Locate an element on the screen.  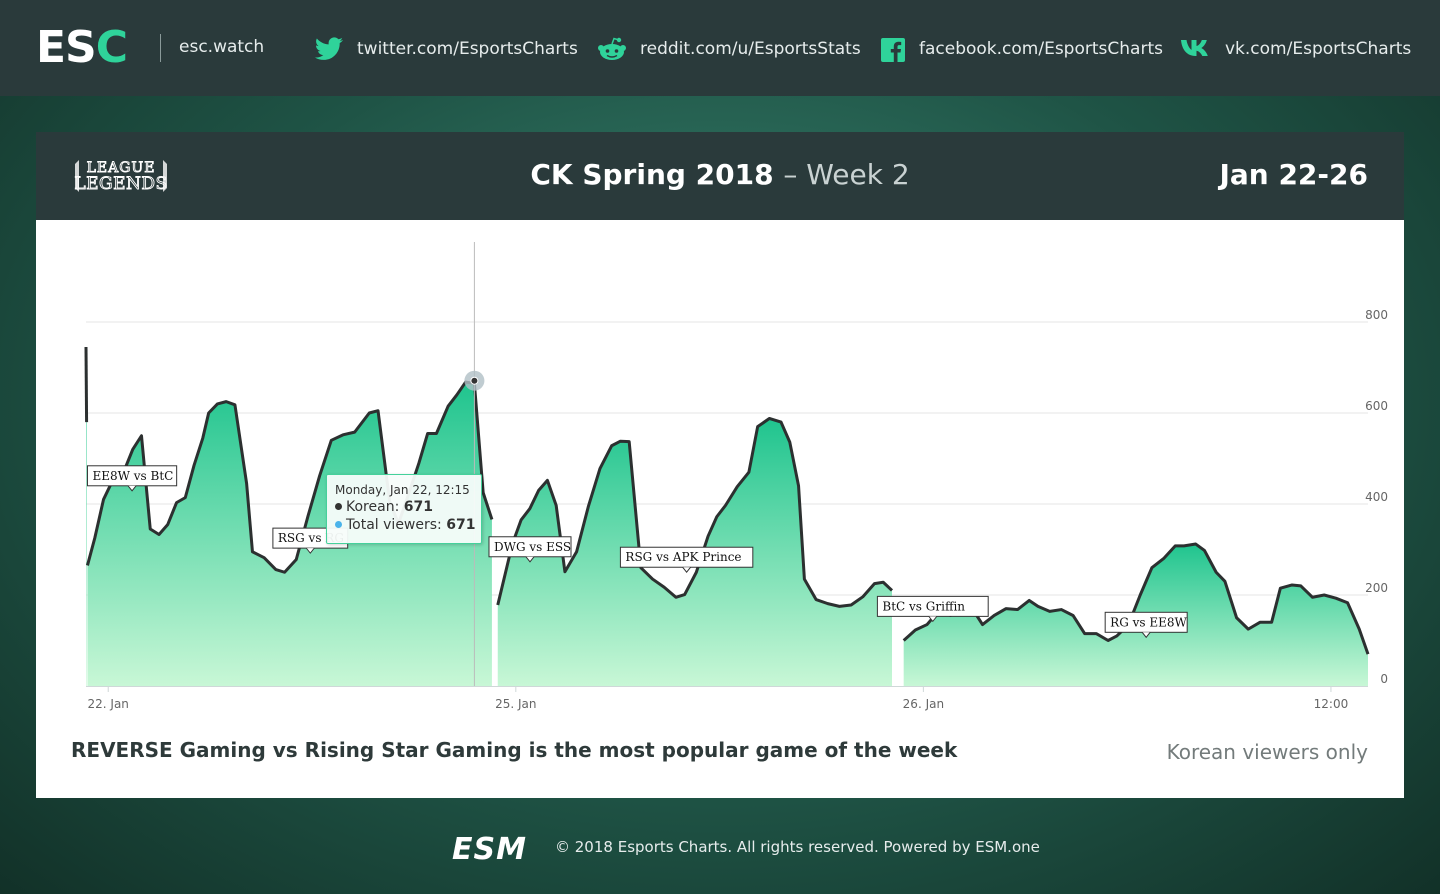
week-label: – Week 2 is located at coordinates (846, 174).